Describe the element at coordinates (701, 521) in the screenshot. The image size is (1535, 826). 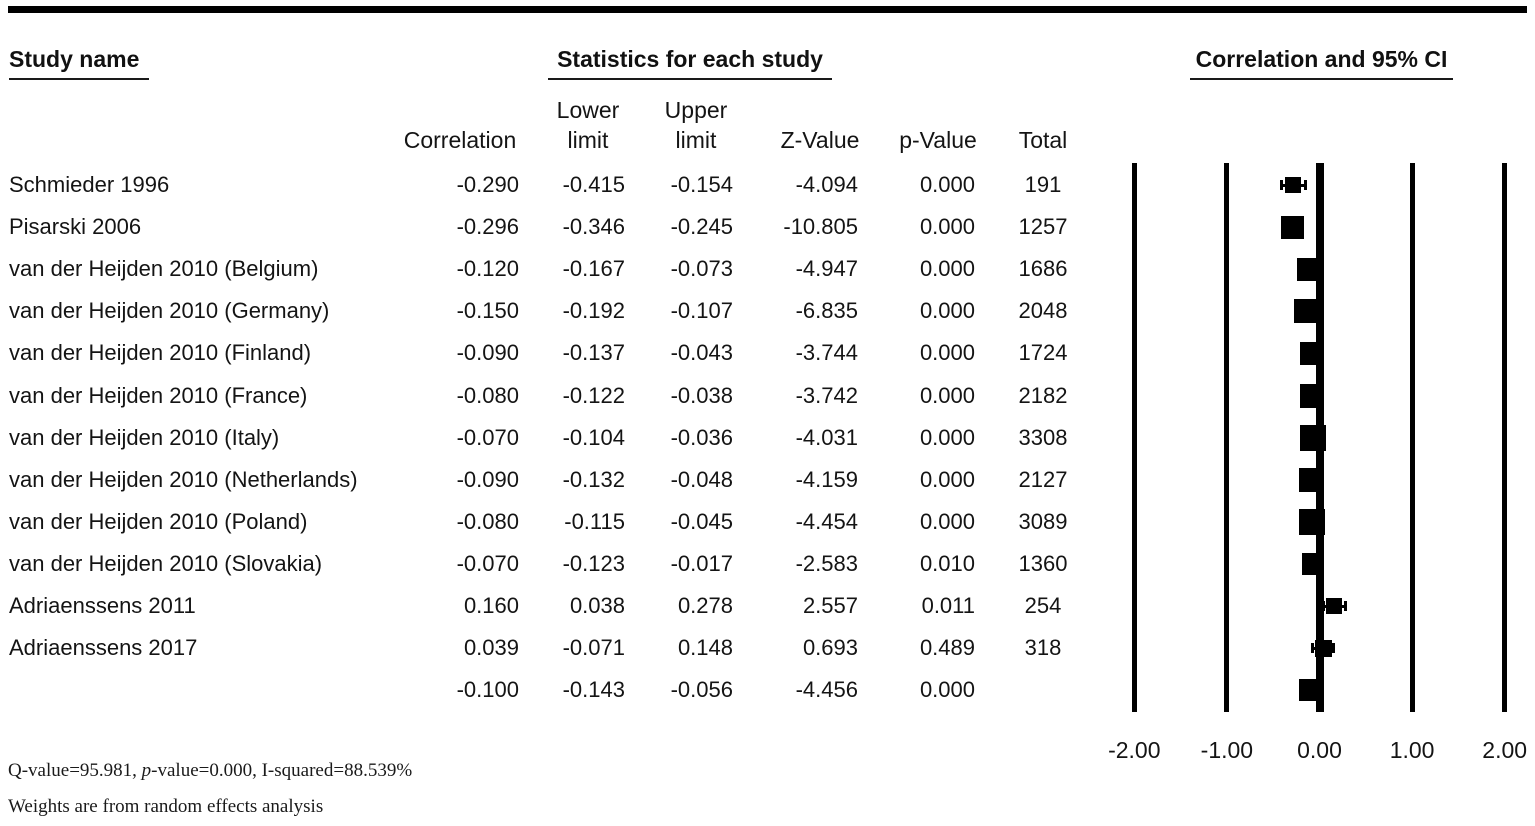
I see `upper-limit-cell: -0.045` at that location.